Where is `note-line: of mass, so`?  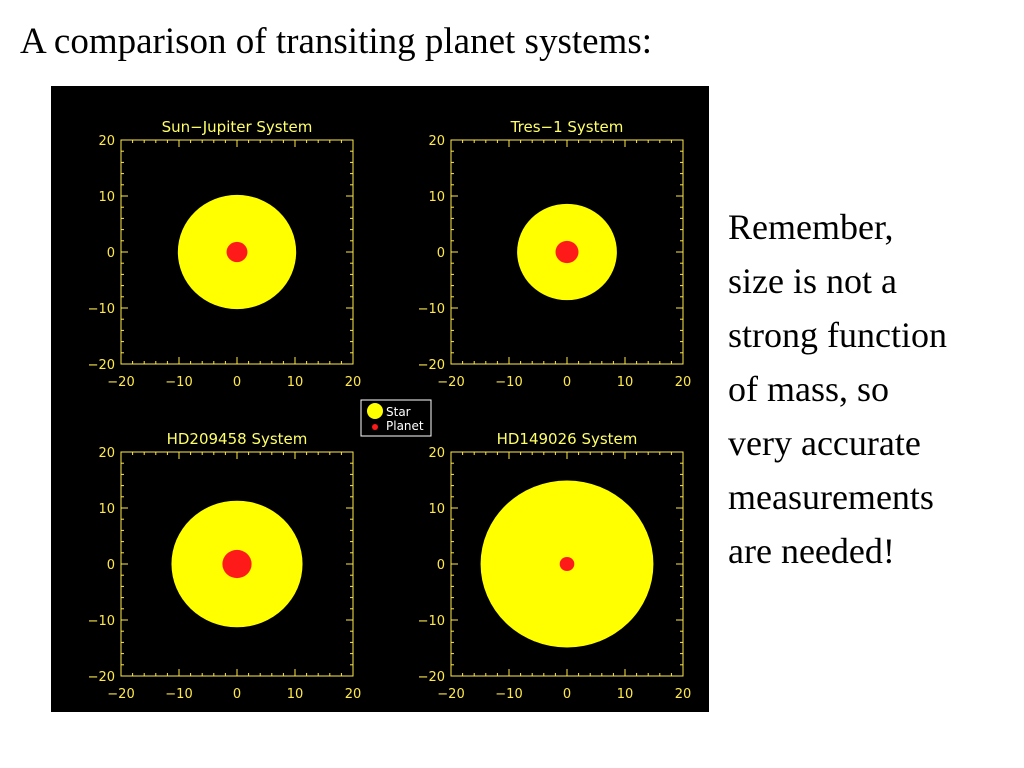 note-line: of mass, so is located at coordinates (808, 389).